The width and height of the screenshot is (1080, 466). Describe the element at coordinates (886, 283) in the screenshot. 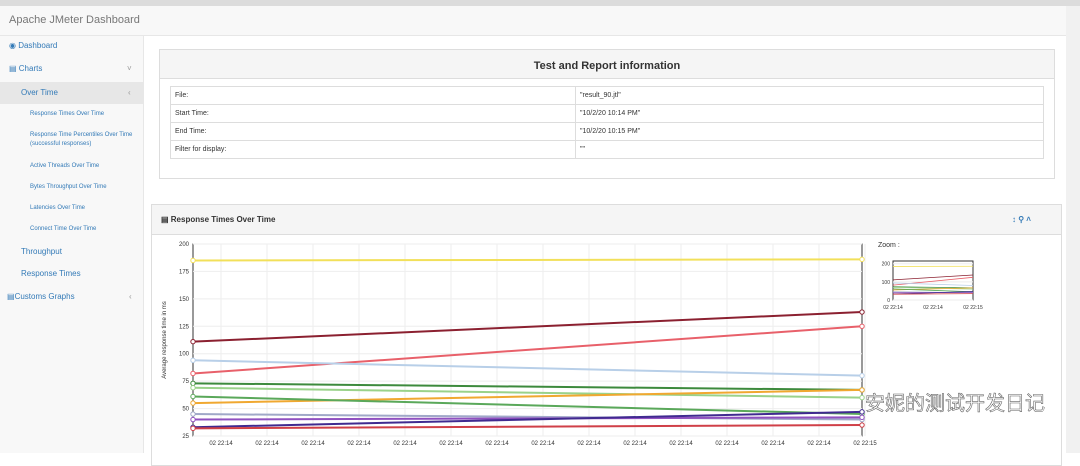

I see `zoom-y-tick-label: 100` at that location.